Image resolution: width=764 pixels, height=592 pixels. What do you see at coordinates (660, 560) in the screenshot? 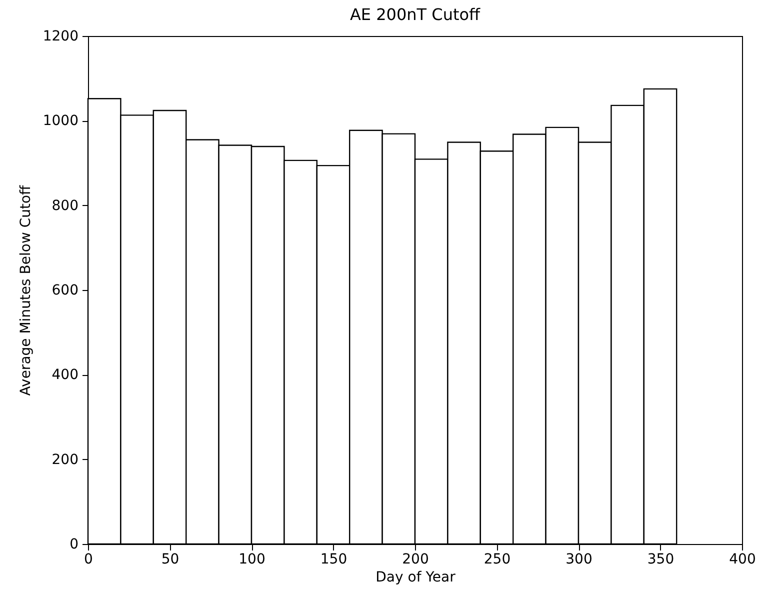
I see `x-tick-label: 350` at bounding box center [660, 560].